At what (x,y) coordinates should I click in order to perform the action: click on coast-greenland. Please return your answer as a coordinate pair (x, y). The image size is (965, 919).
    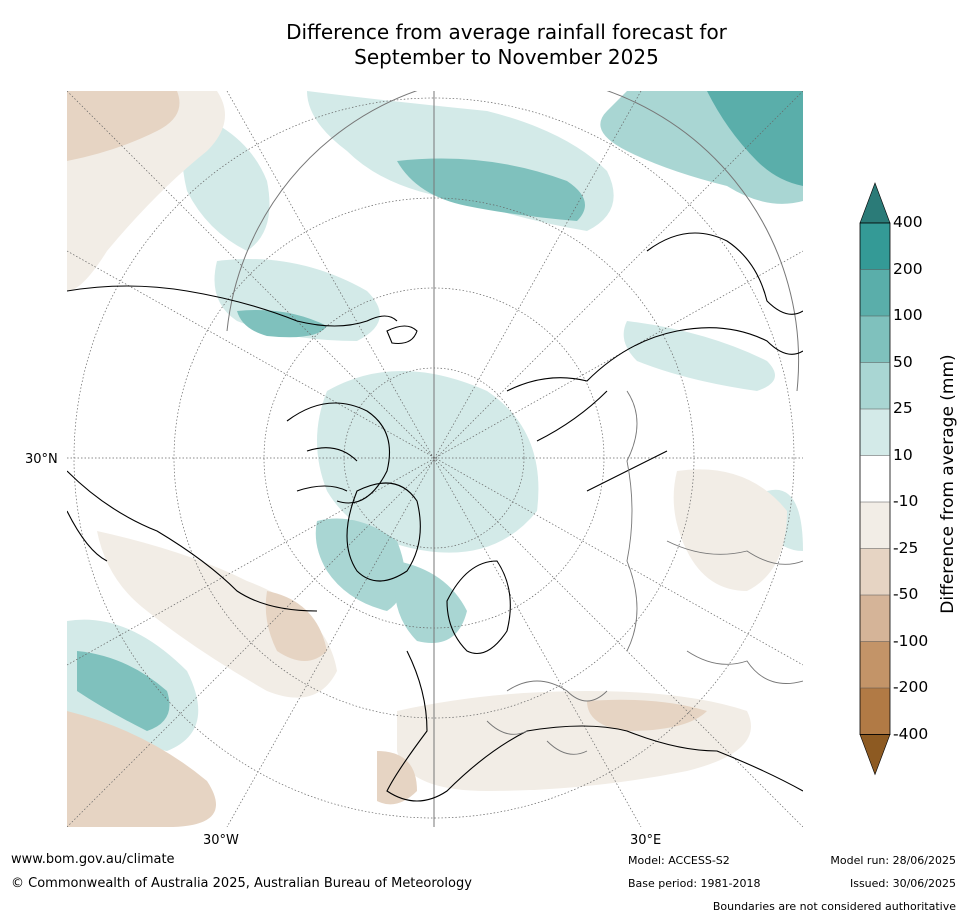
    Looking at the image, I should click on (383, 532).